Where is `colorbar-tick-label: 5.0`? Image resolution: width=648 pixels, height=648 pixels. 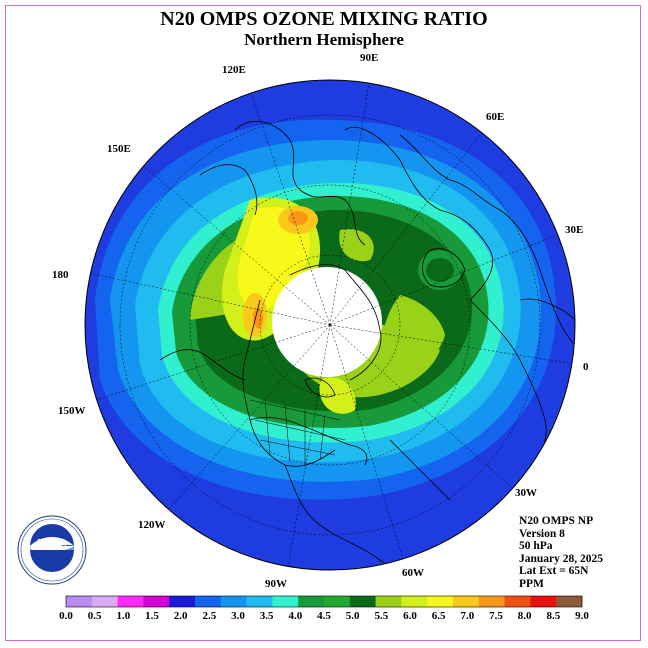
colorbar-tick-label: 5.0 is located at coordinates (353, 616).